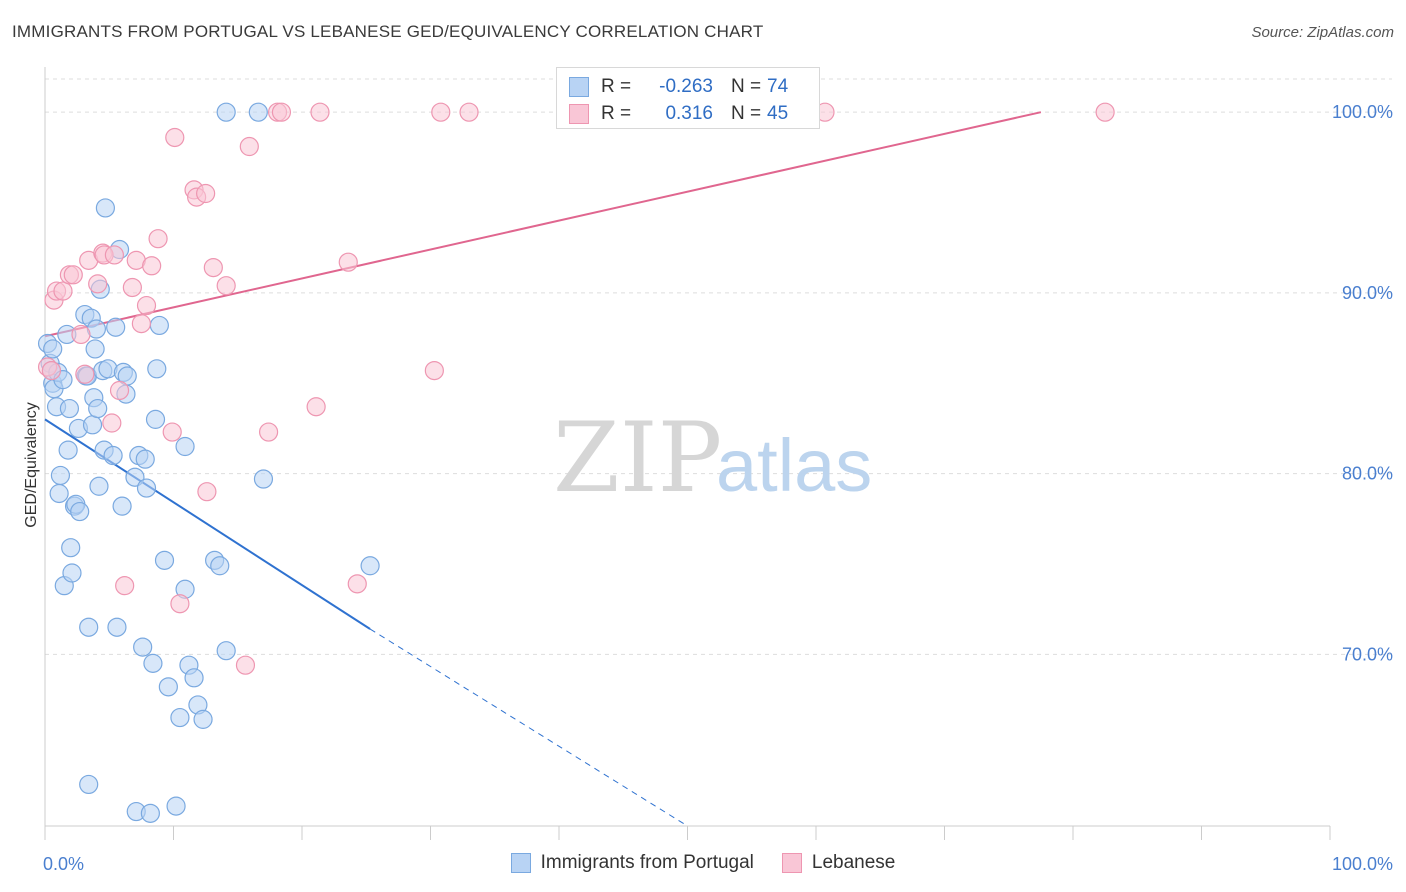 This screenshot has height=892, width=1406. I want to click on stats-box: R = -0.263 N = 74 R = 0.316 N = 45, so click(688, 98).